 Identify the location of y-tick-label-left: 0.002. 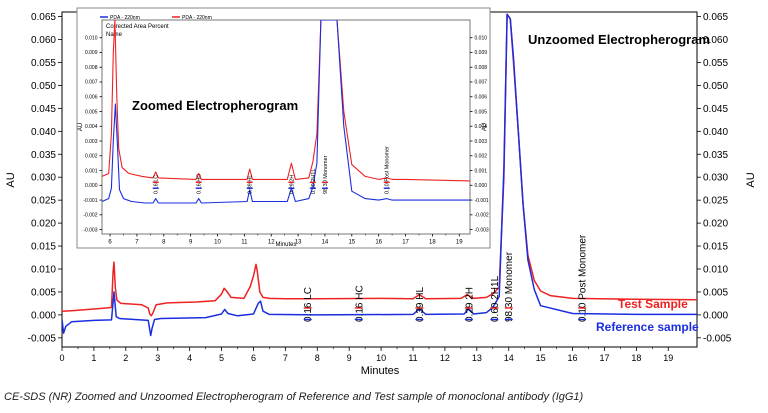
(91, 157).